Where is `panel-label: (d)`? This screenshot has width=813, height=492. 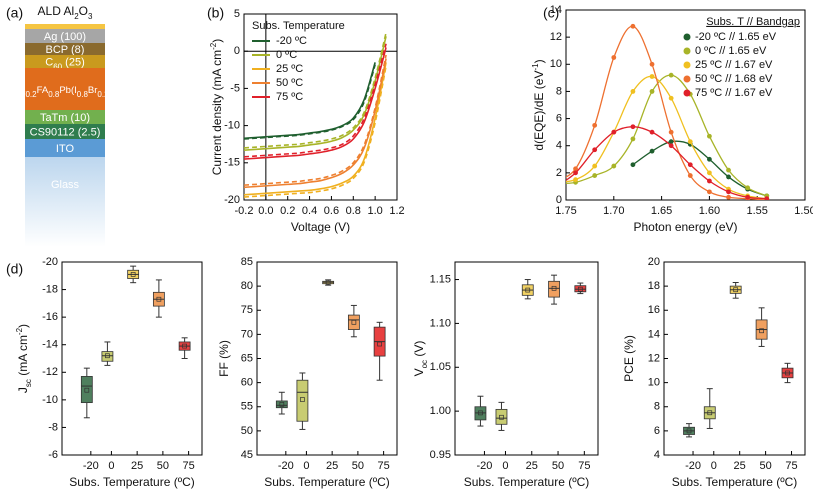 panel-label: (d) is located at coordinates (14, 269).